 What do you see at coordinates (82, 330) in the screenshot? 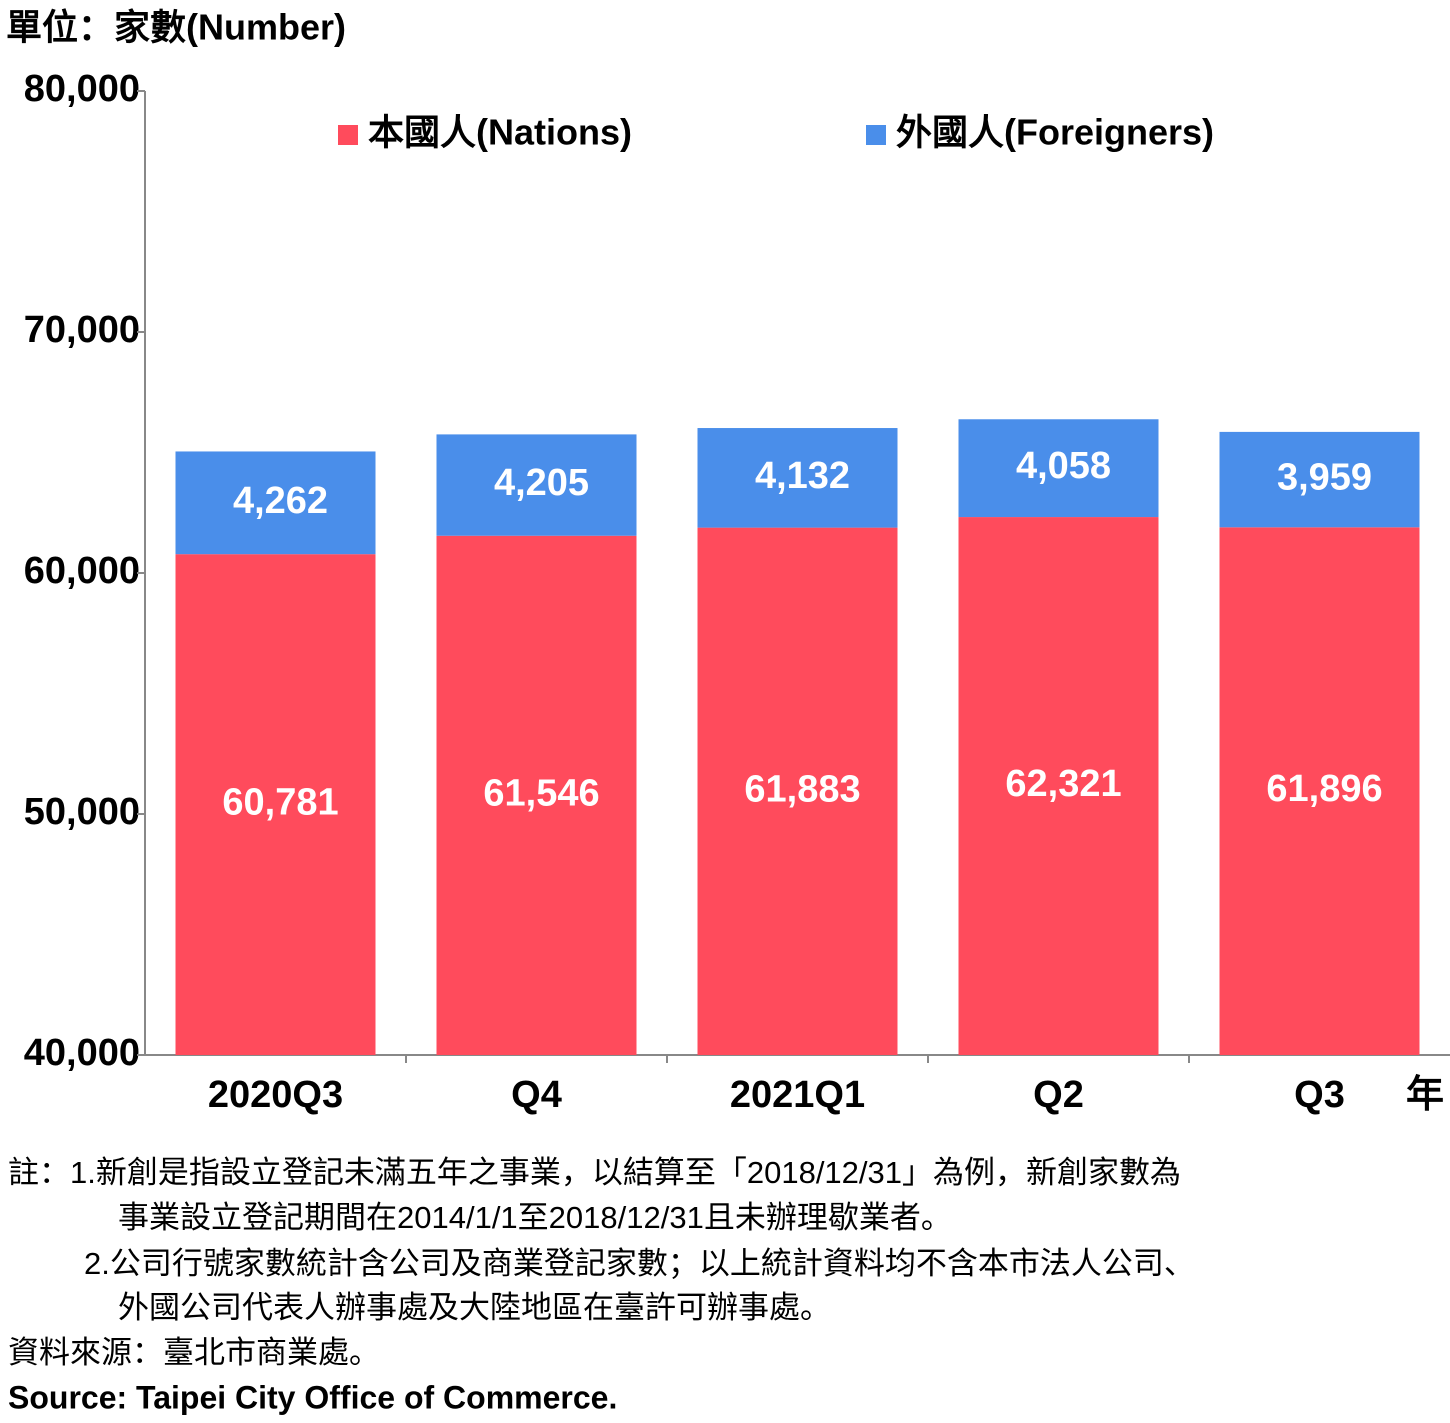
I see `y-tick-label: 70,000` at bounding box center [82, 330].